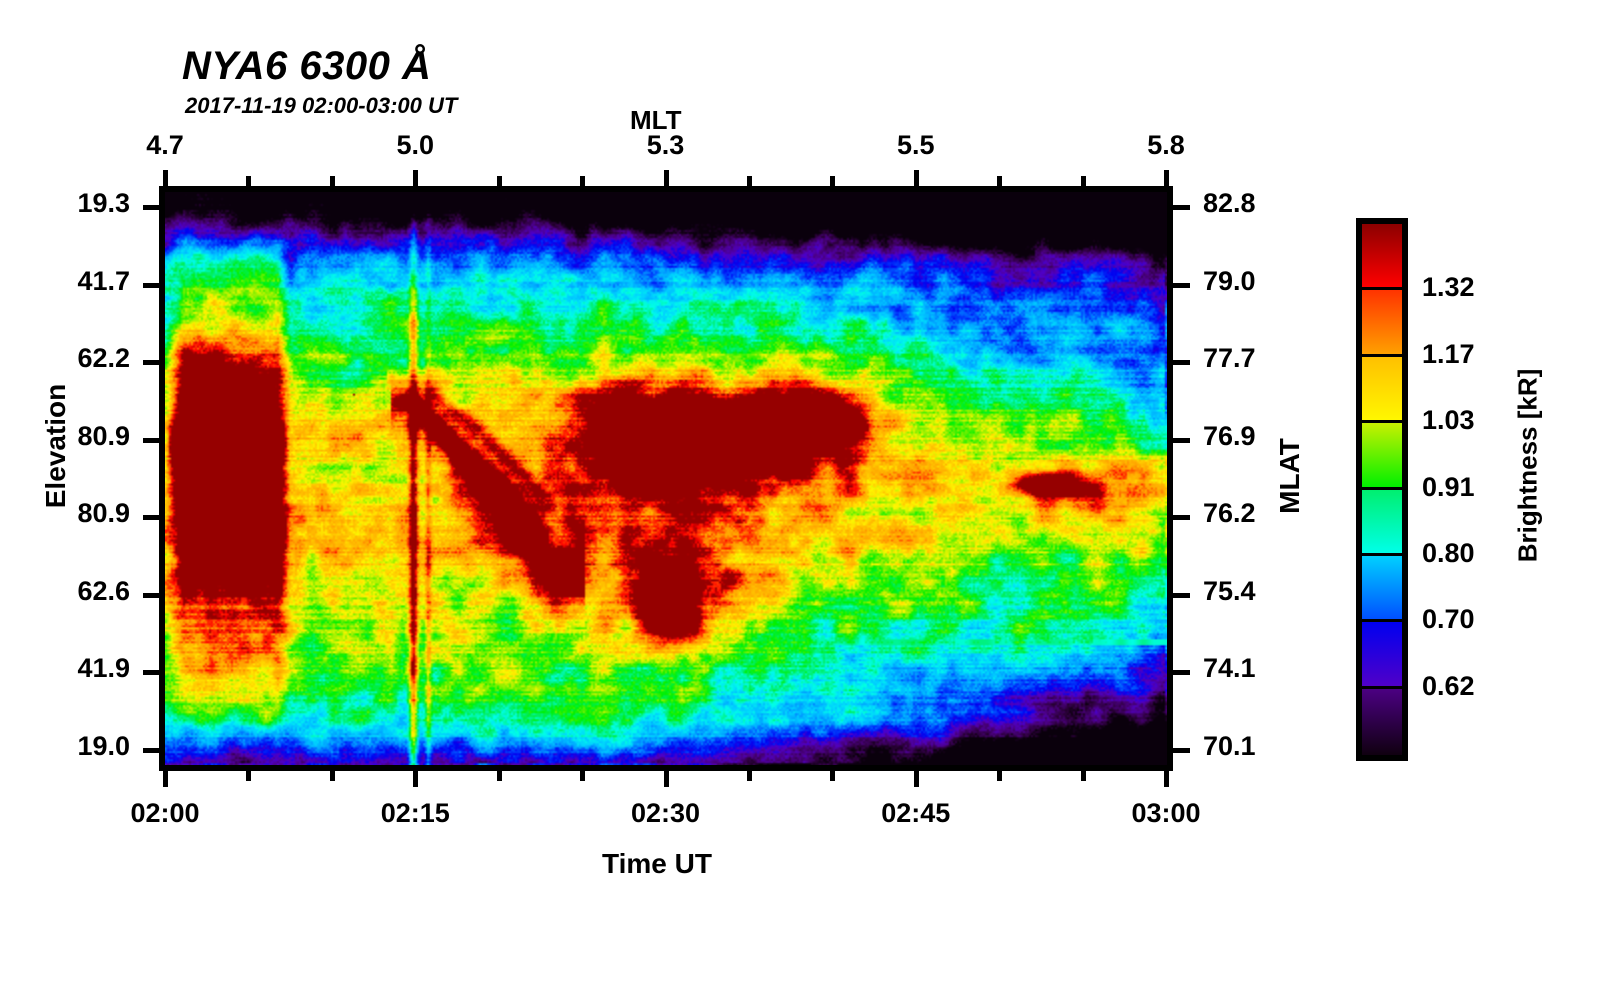  Describe the element at coordinates (165, 145) in the screenshot. I see `tick-label-top-0: 4.7` at that location.